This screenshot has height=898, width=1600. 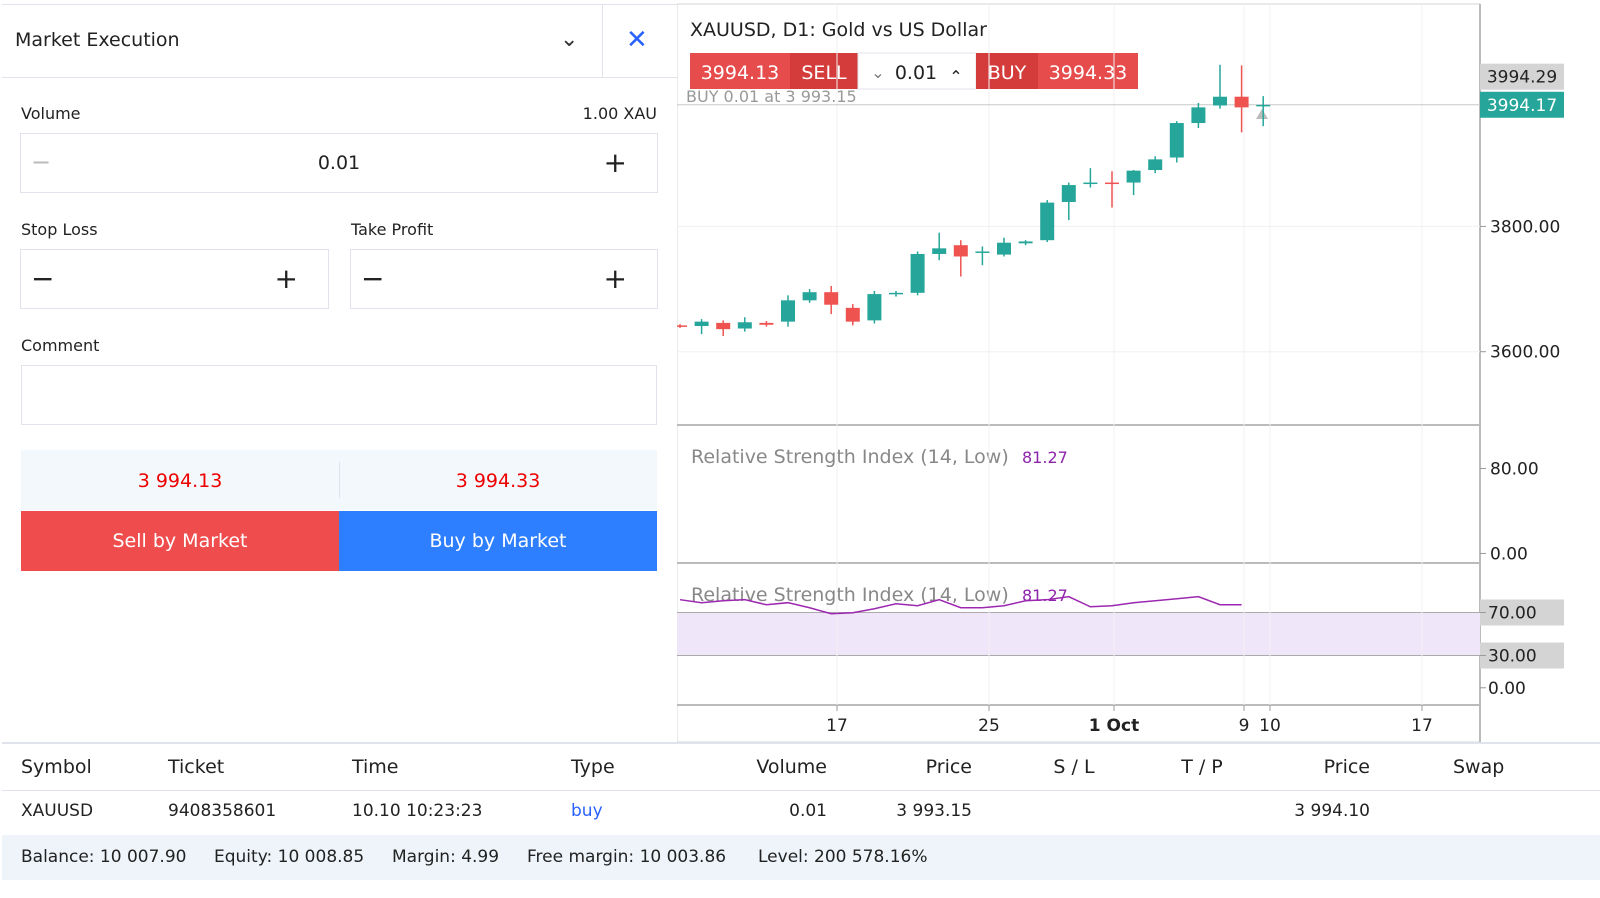 I want to click on rsi1-label: Relative Strength Index (14, Low), so click(x=850, y=457).